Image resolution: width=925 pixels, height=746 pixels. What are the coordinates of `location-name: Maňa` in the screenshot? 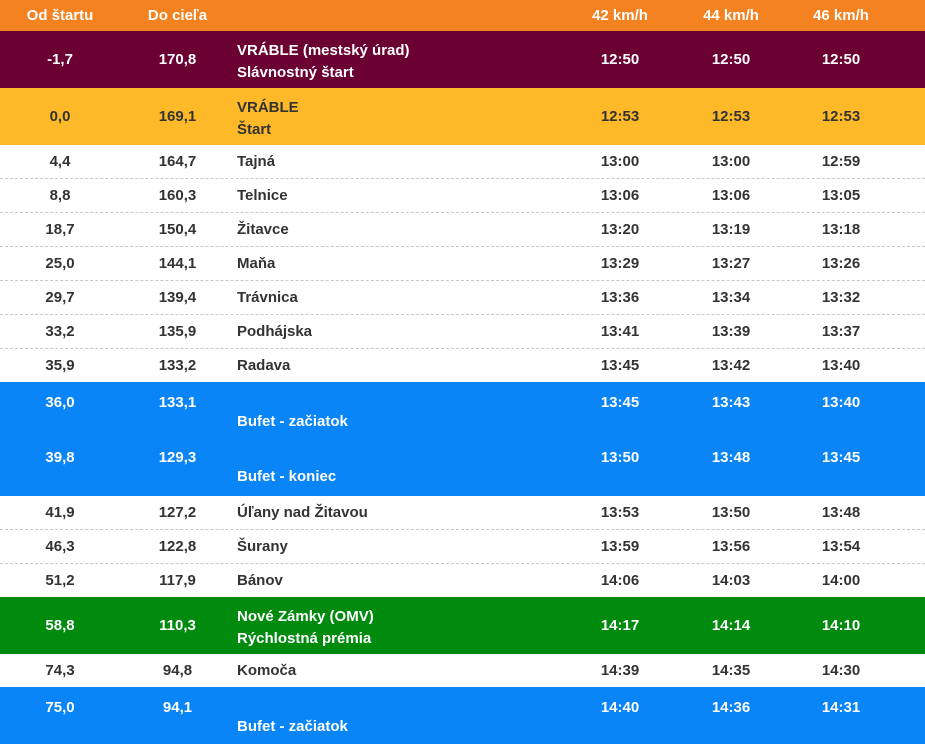 It's located at (256, 263).